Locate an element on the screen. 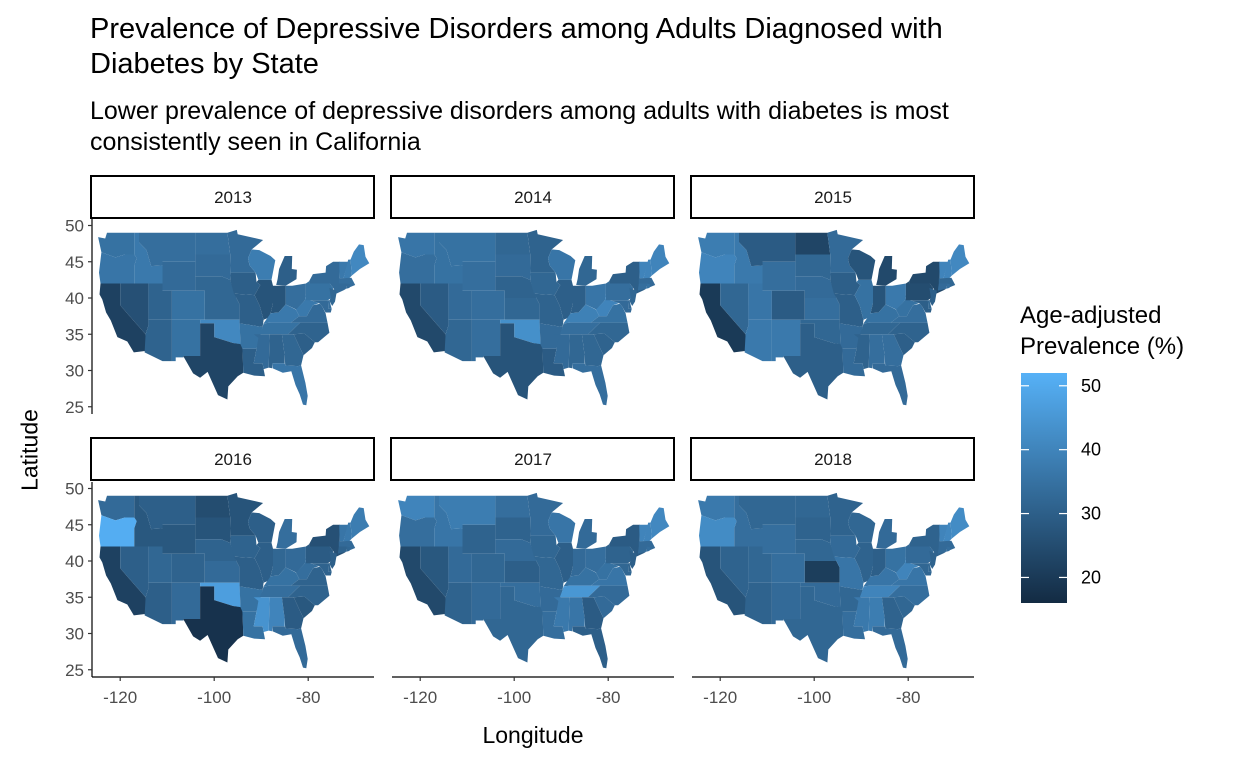 The width and height of the screenshot is (1248, 768). state-region-FL is located at coordinates (890, 384).